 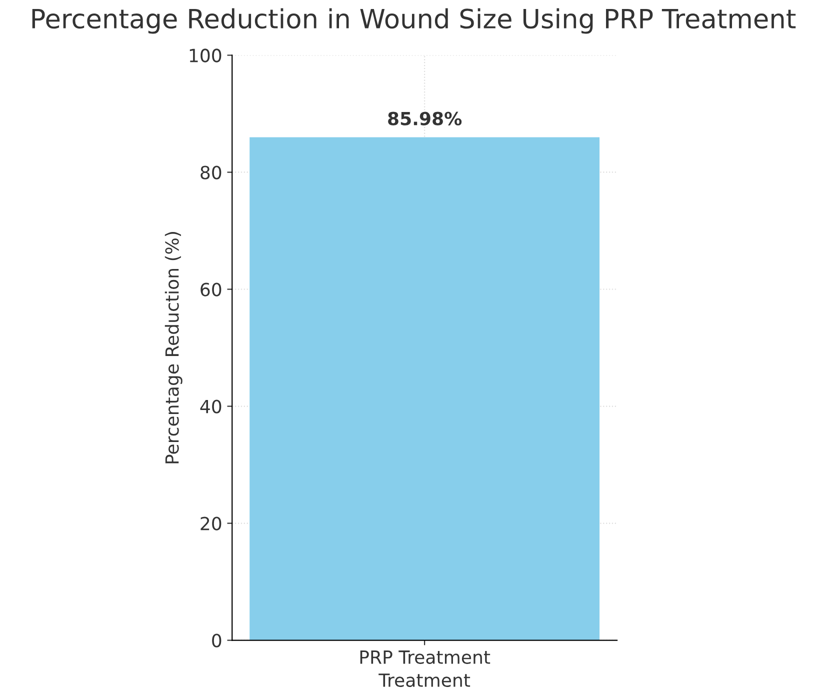 What do you see at coordinates (206, 55) in the screenshot?
I see `y-tick-label: 100` at bounding box center [206, 55].